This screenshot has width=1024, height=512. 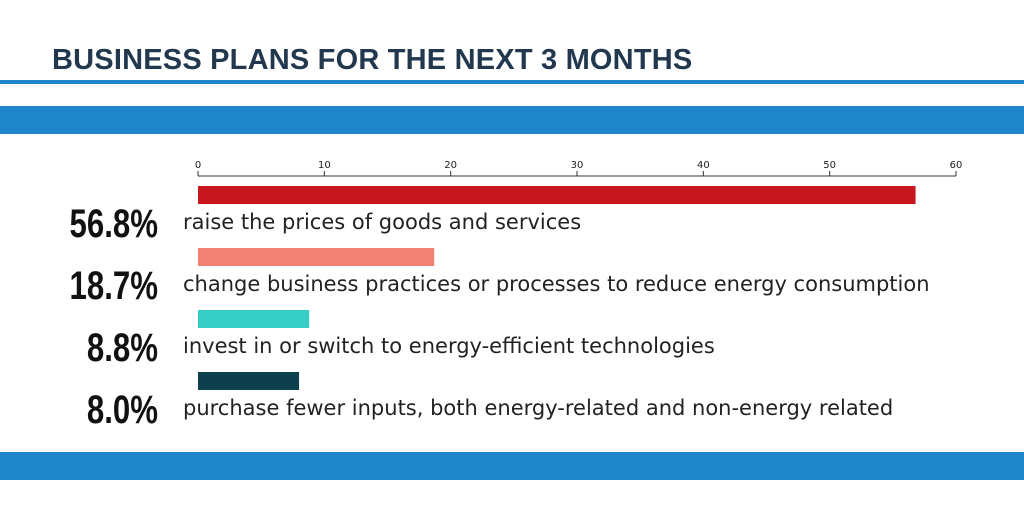 What do you see at coordinates (956, 165) in the screenshot?
I see `x-tick-label: 60` at bounding box center [956, 165].